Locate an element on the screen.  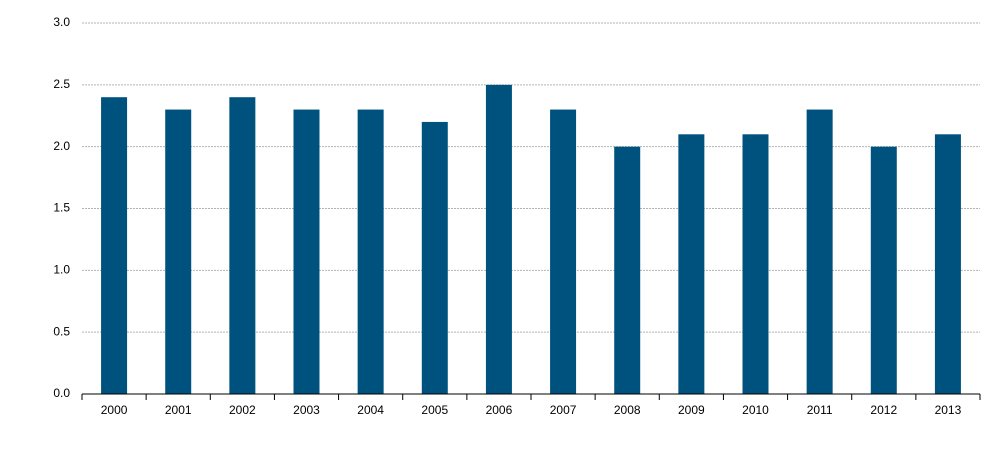
y-tick-label: 3.0 is located at coordinates (61, 22).